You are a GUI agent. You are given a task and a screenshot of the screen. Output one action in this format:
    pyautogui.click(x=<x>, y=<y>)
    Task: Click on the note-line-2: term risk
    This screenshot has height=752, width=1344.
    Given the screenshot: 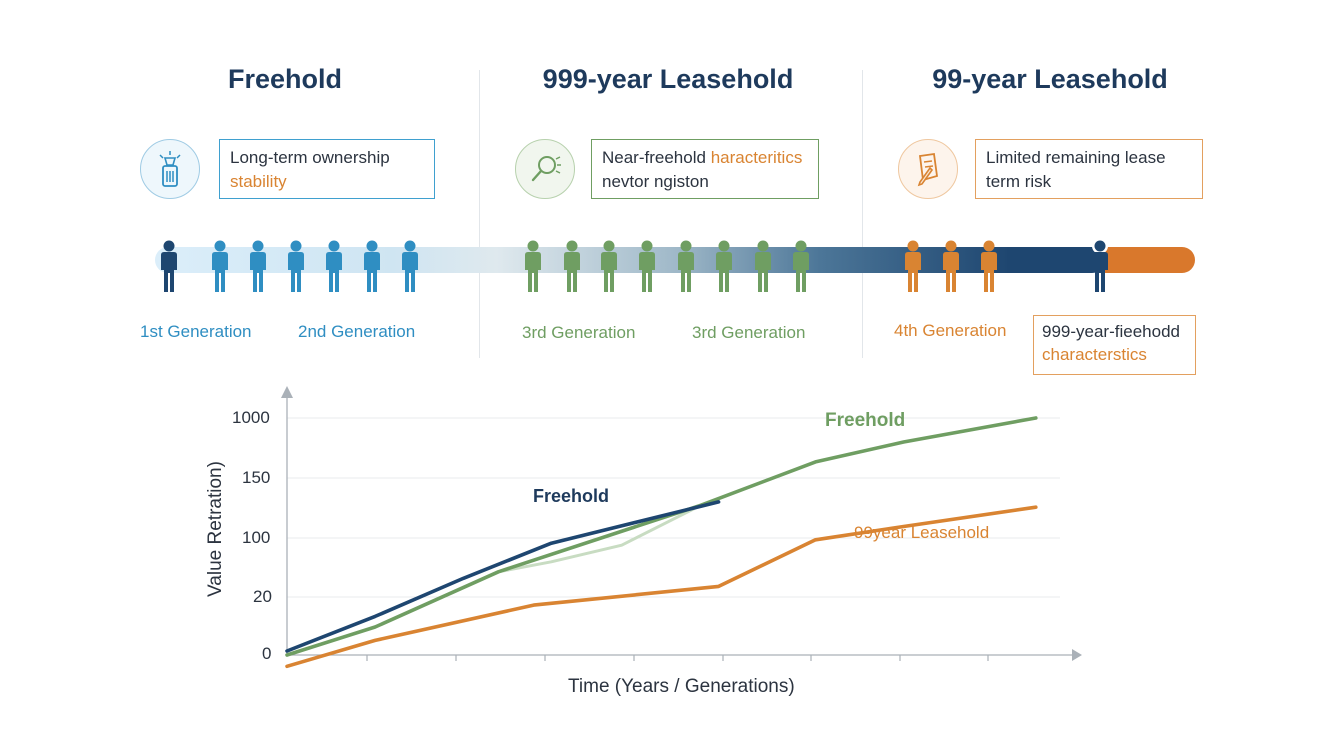 What is the action you would take?
    pyautogui.click(x=1019, y=181)
    